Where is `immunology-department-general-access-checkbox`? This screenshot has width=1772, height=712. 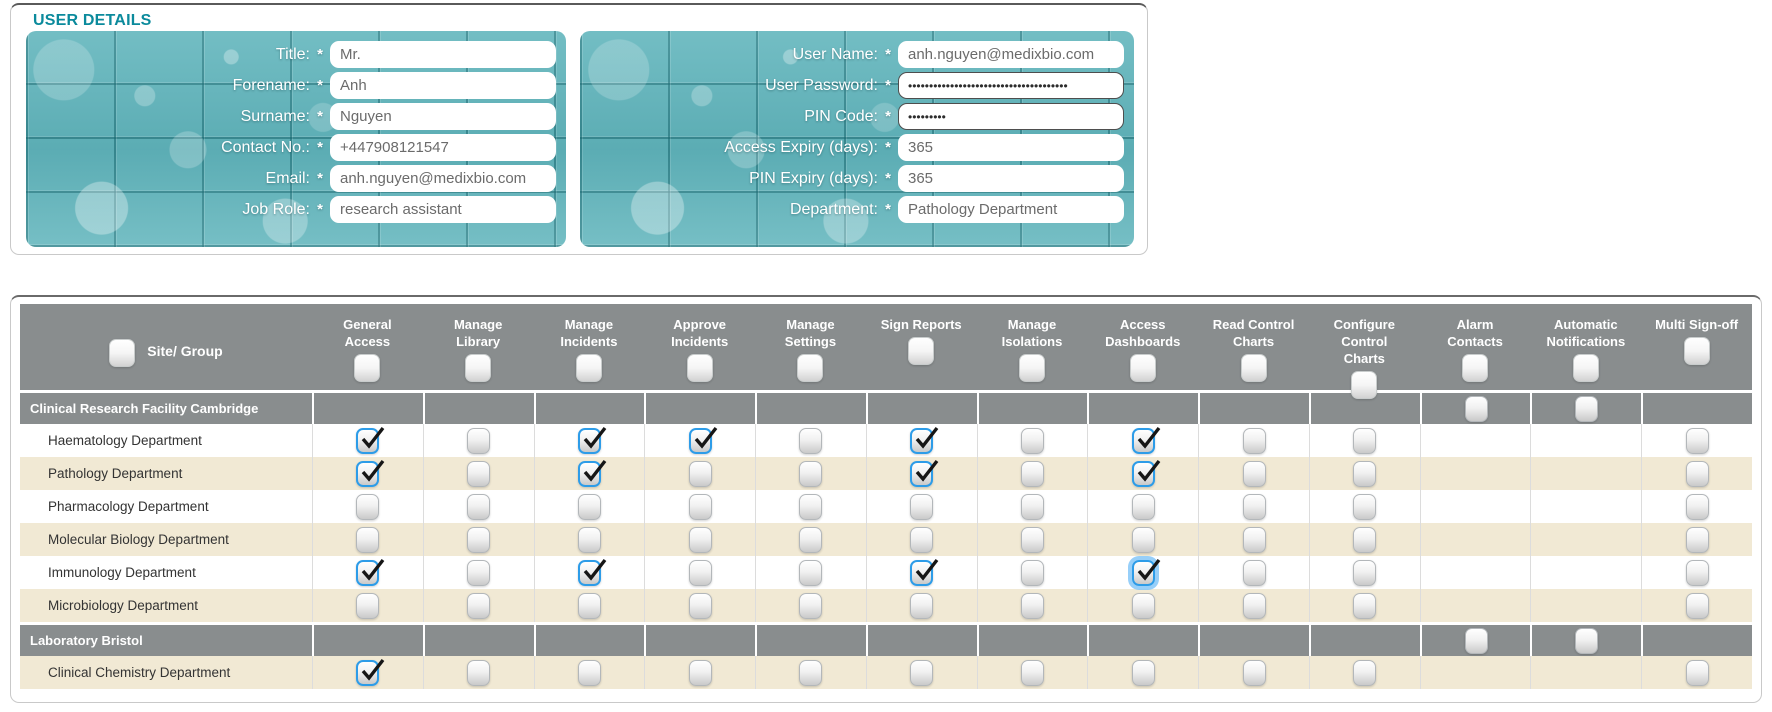
immunology-department-general-access-checkbox is located at coordinates (370, 572).